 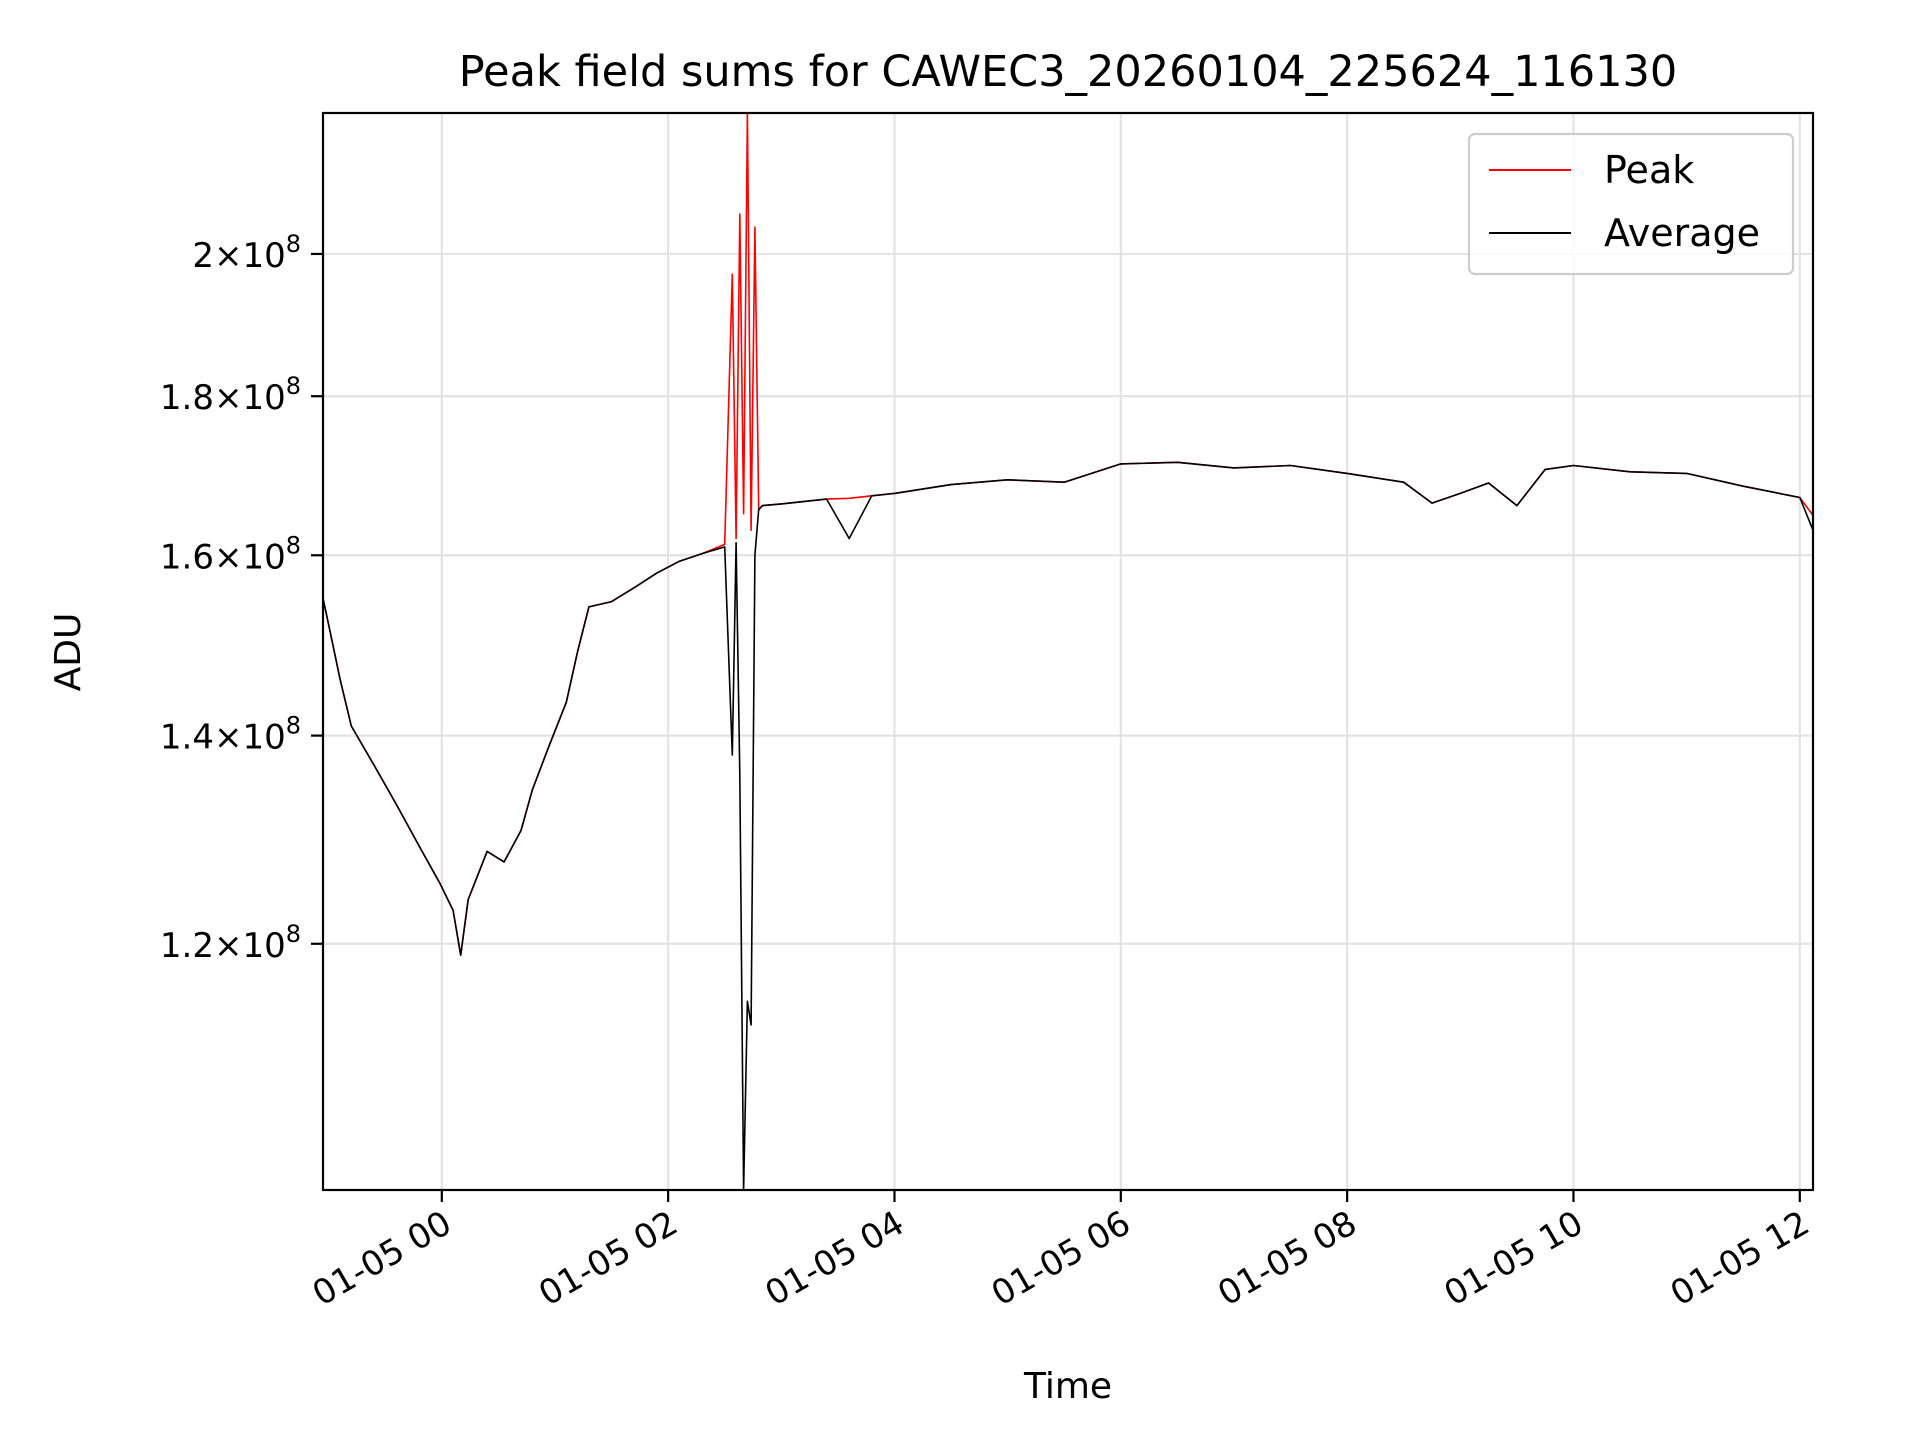 I want to click on x-axis-label: Time, so click(x=1067, y=1386).